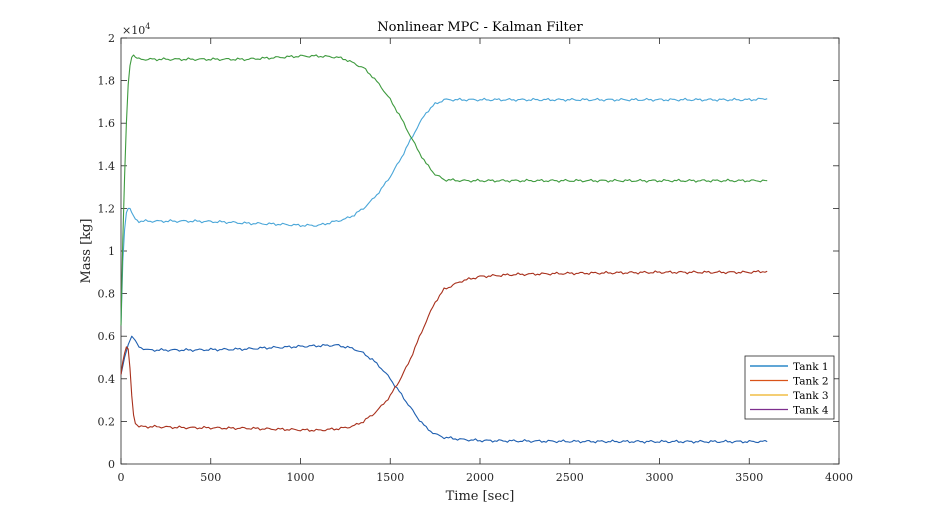 This screenshot has height=523, width=927. I want to click on x-tick-label: 1500, so click(390, 477).